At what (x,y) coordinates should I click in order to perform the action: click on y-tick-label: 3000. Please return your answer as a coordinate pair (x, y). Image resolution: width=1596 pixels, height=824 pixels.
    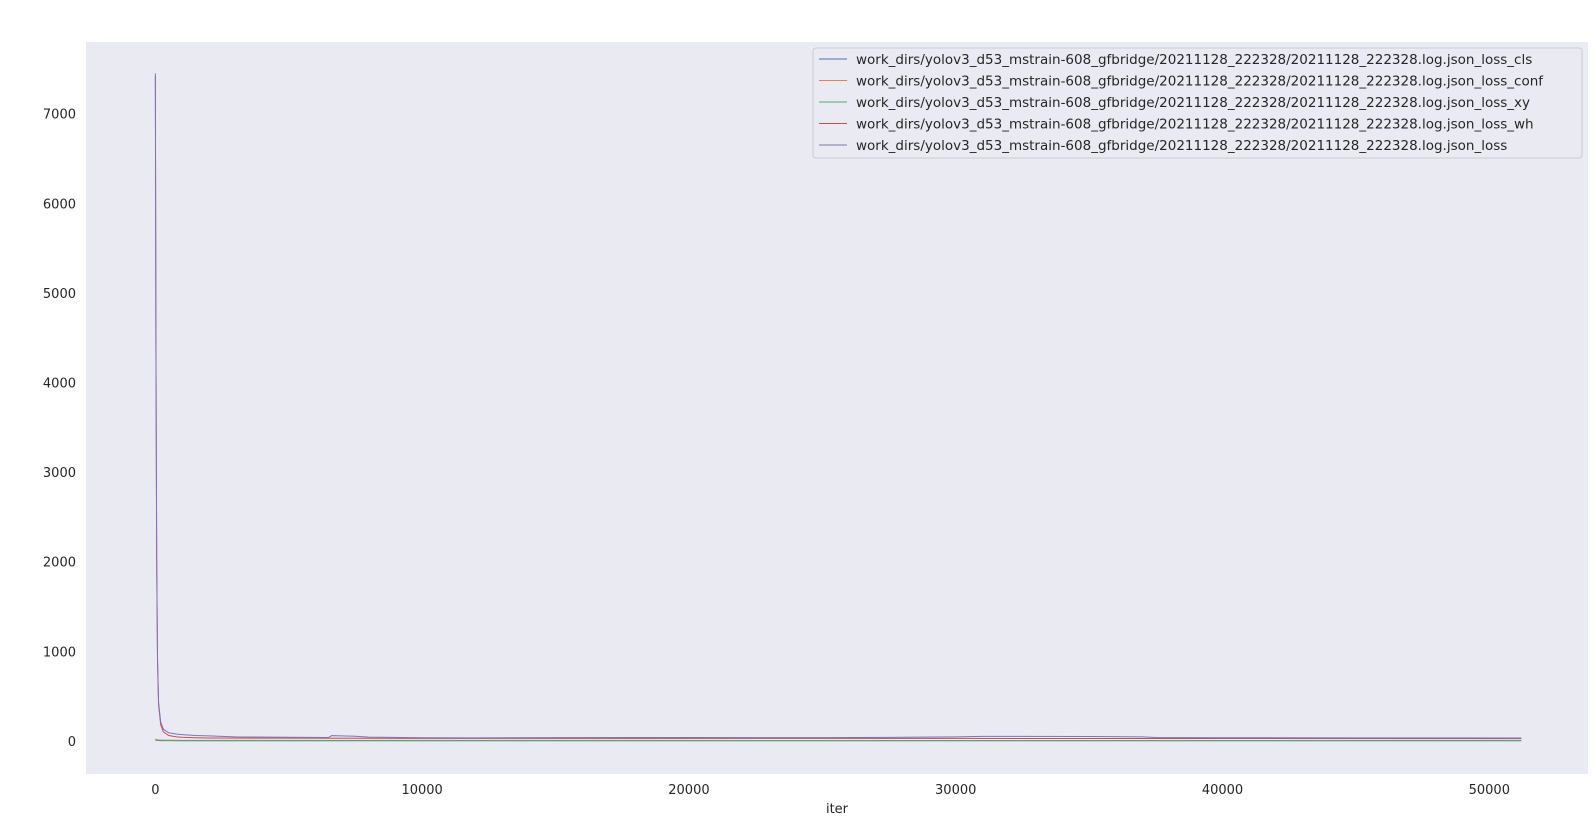
    Looking at the image, I should click on (59, 473).